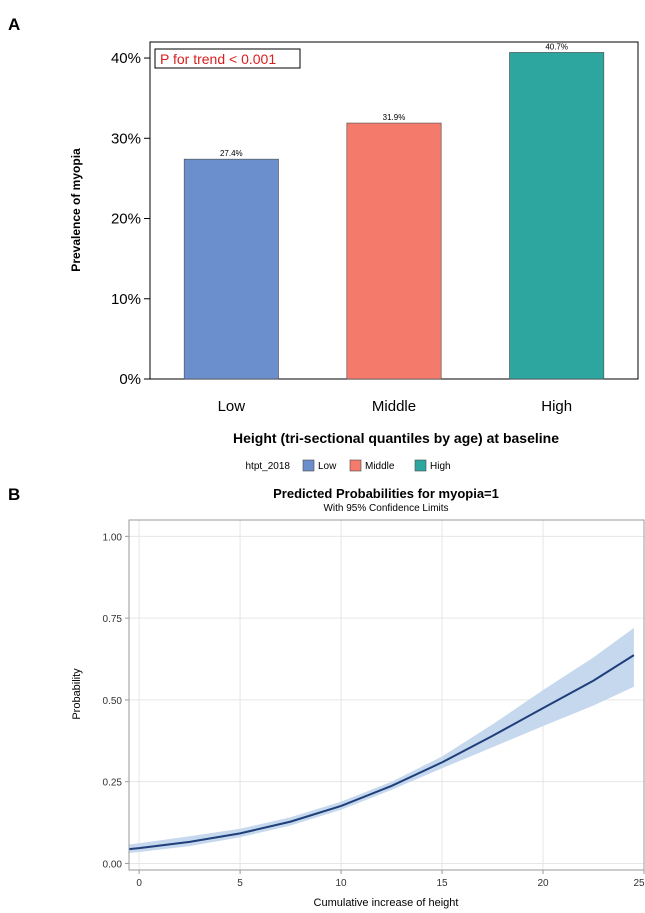  What do you see at coordinates (386, 903) in the screenshot?
I see `panel-b-x-axis-title: Cumulative increase of height` at bounding box center [386, 903].